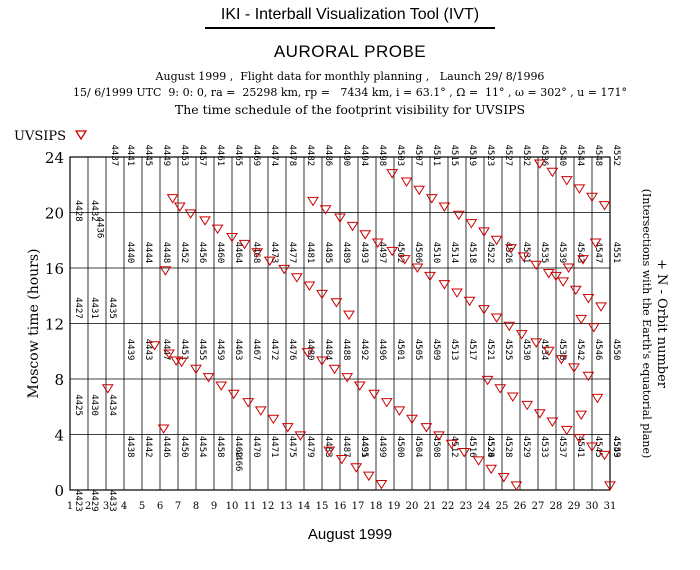  What do you see at coordinates (112, 308) in the screenshot?
I see `orbit-number-label: 4435` at bounding box center [112, 308].